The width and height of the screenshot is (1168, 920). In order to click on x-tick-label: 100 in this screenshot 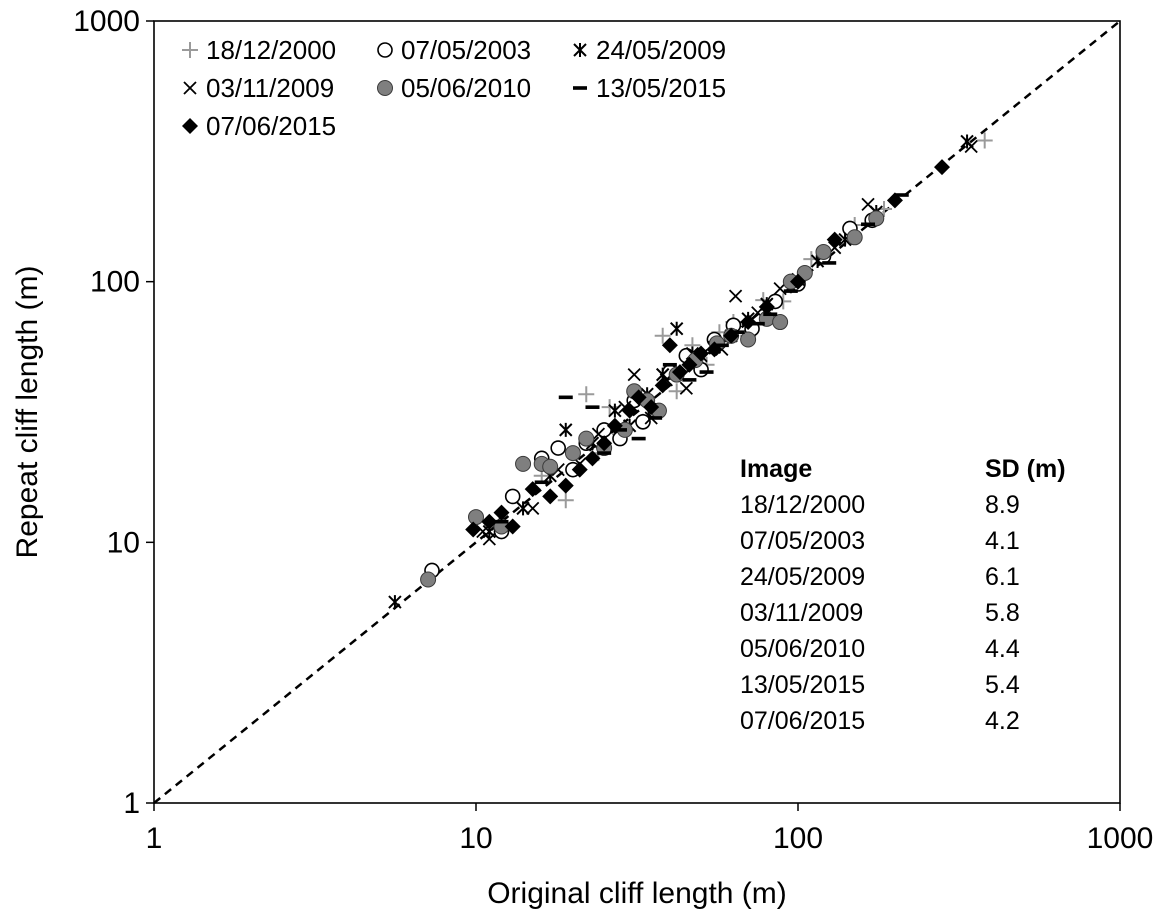, I will do `click(798, 838)`.